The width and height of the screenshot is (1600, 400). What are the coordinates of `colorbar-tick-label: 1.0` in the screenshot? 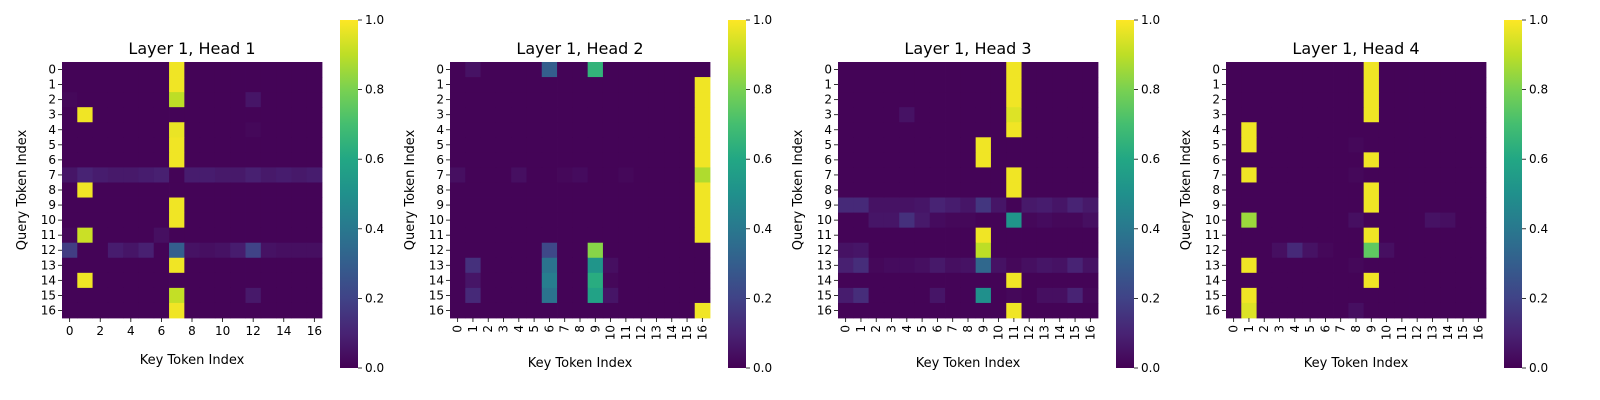 It's located at (374, 20).